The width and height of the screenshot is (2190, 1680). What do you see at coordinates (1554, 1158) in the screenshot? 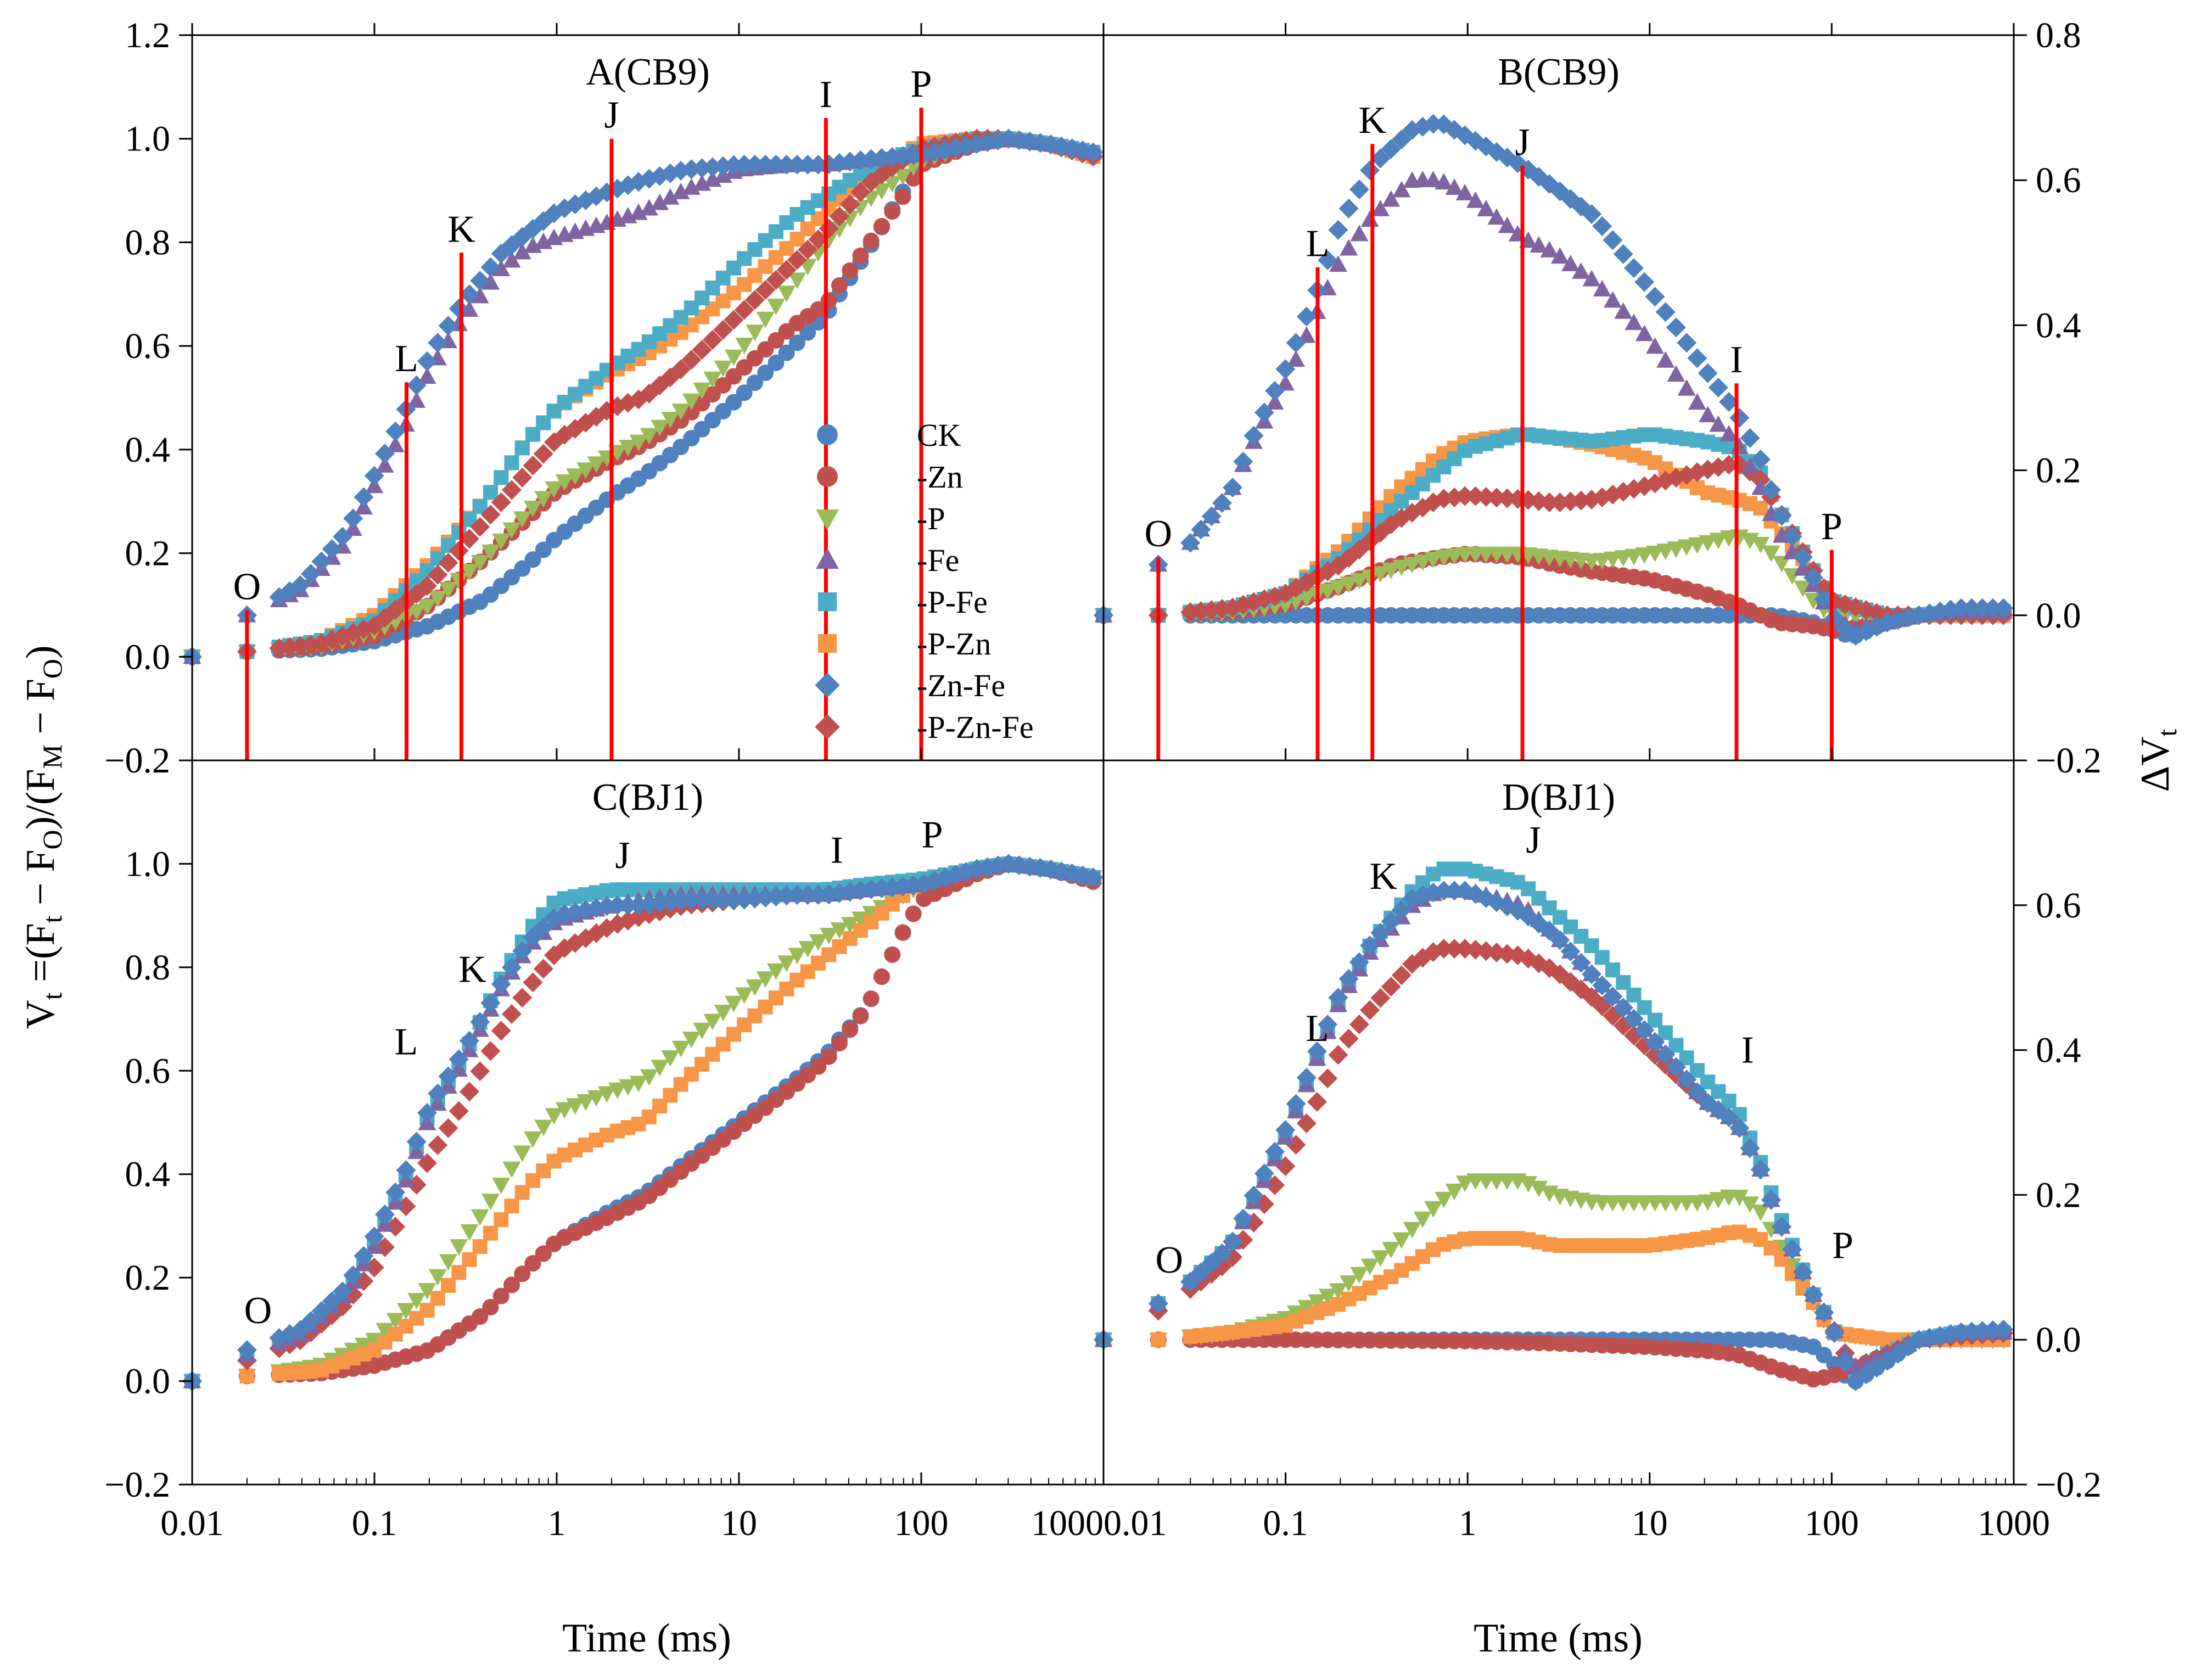
I see `series-p-zn-fe-panel-d` at bounding box center [1554, 1158].